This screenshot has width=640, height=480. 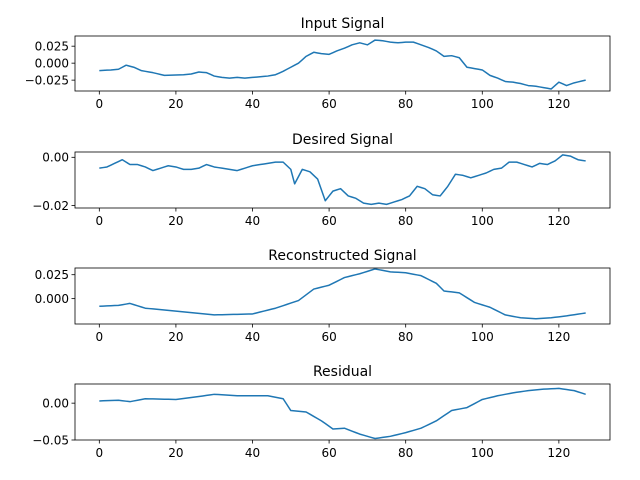 What do you see at coordinates (343, 24) in the screenshot?
I see `subplot-title: Input Signal` at bounding box center [343, 24].